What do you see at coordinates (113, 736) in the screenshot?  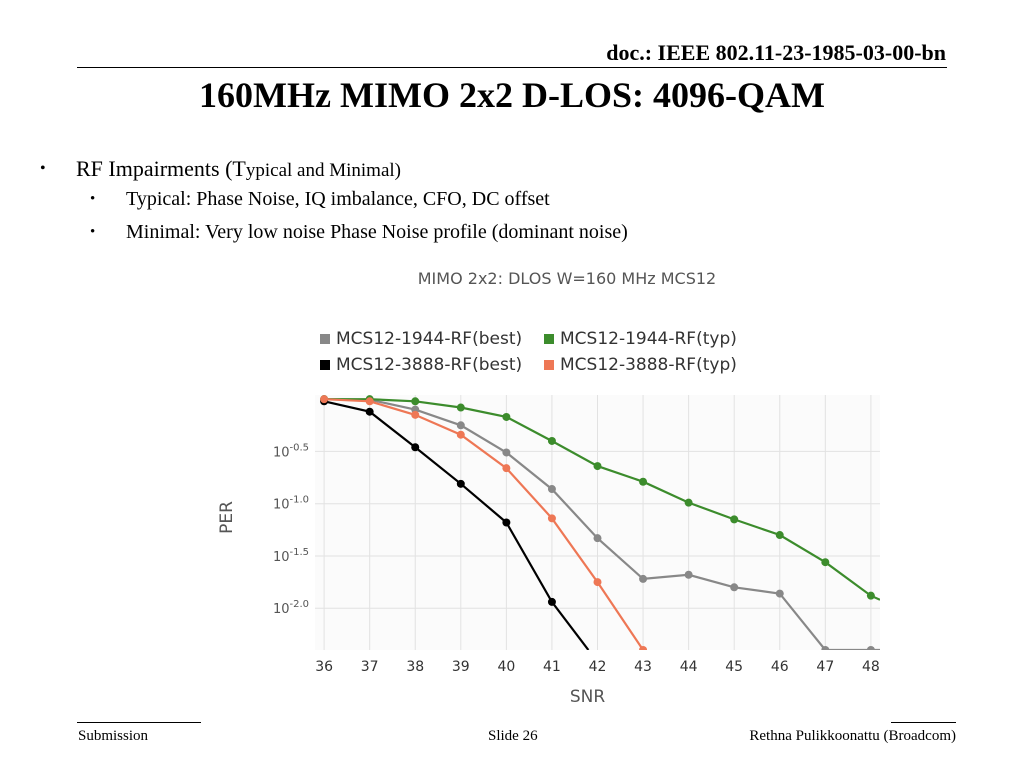 I see `footer-submission: Submission` at bounding box center [113, 736].